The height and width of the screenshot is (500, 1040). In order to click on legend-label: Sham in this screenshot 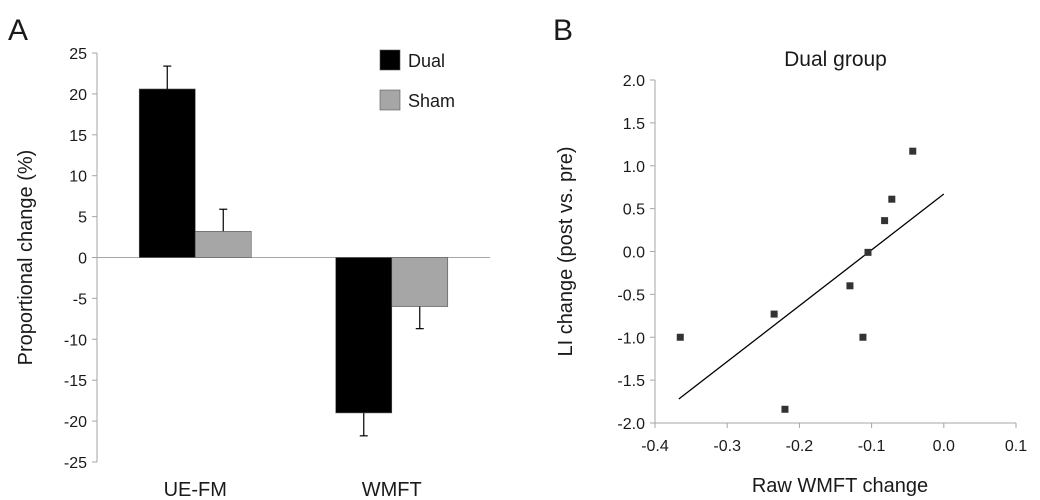, I will do `click(431, 101)`.